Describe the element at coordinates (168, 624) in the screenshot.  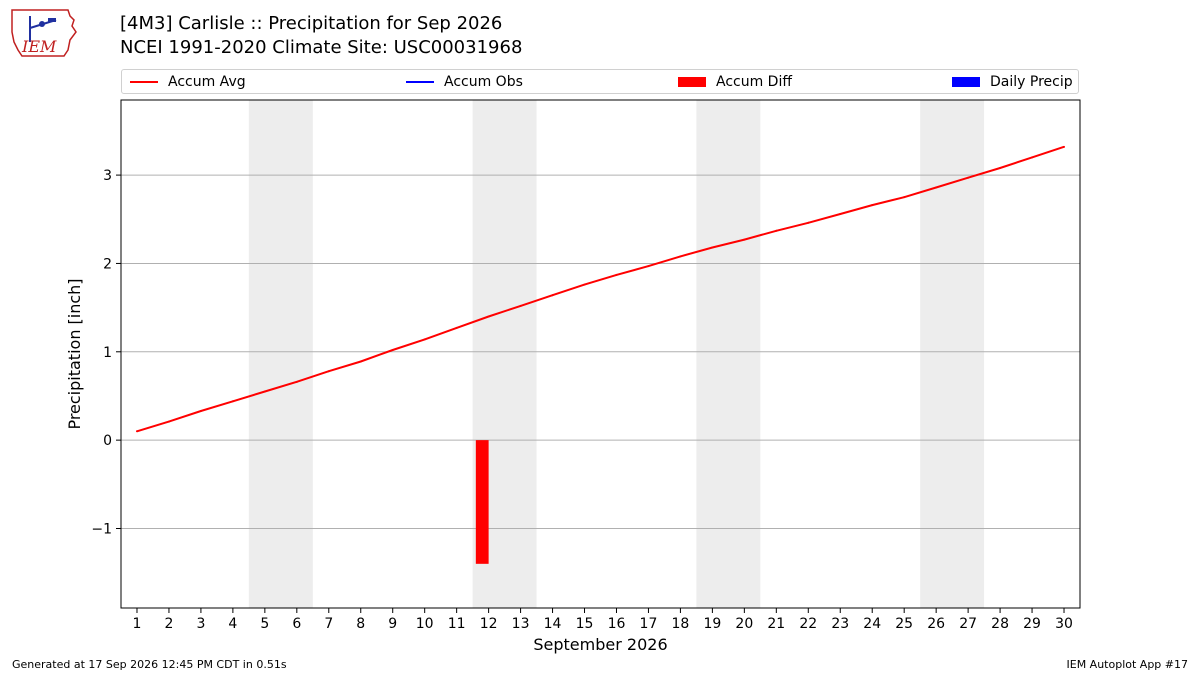
I see `x-tick-label: 2` at that location.